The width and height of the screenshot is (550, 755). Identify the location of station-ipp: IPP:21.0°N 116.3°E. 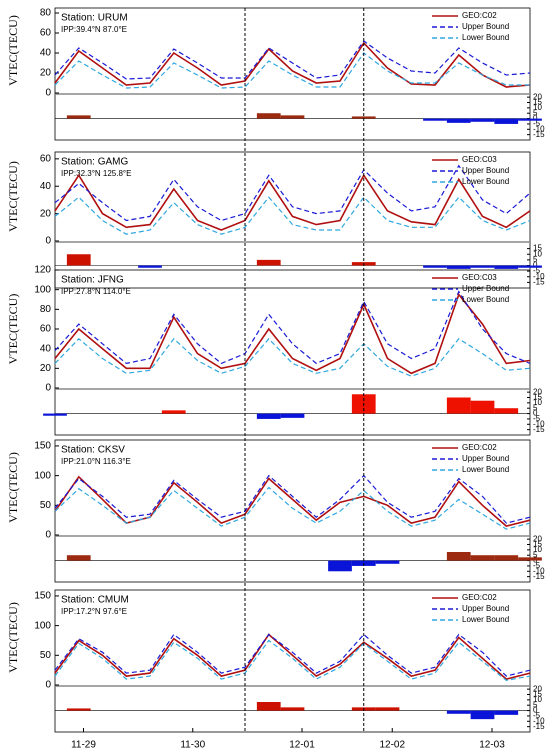
(96, 461).